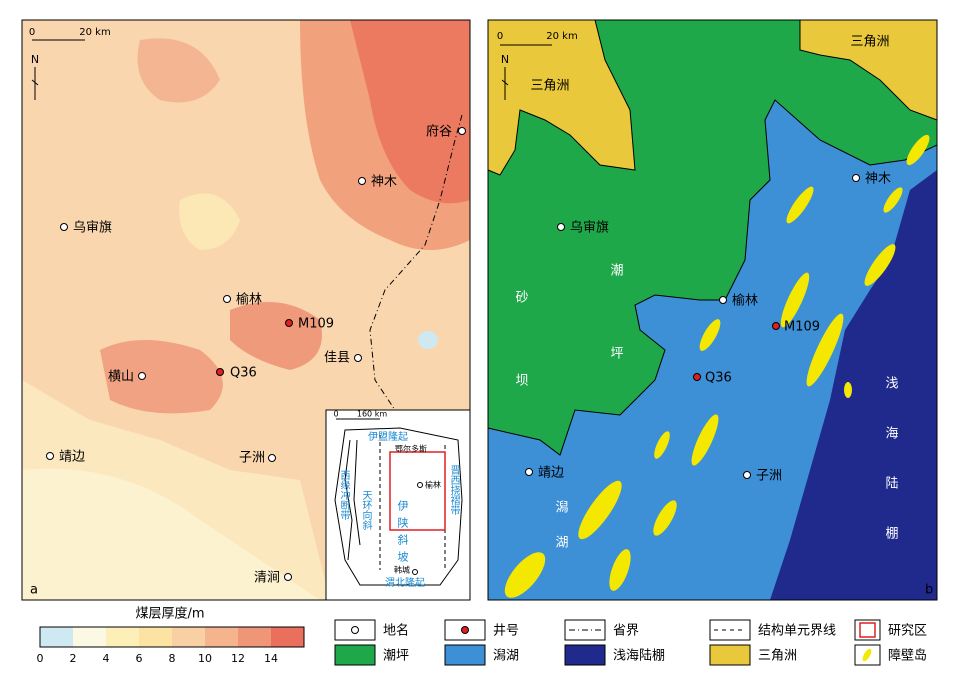 The width and height of the screenshot is (957, 682). What do you see at coordinates (417, 491) in the screenshot?
I see `study-area` at bounding box center [417, 491].